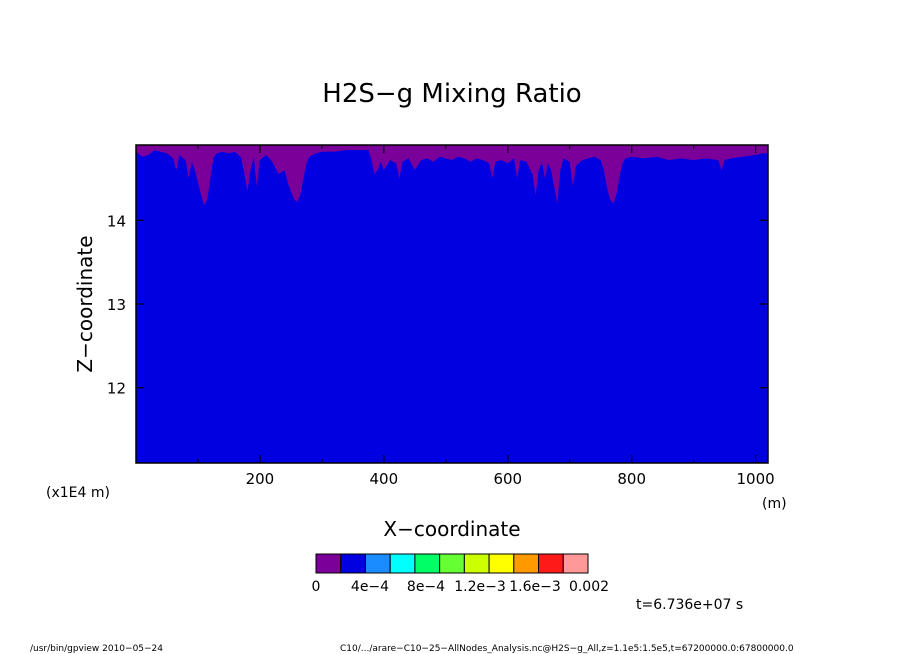 The image size is (904, 654). I want to click on x-tick-label: 800, so click(631, 479).